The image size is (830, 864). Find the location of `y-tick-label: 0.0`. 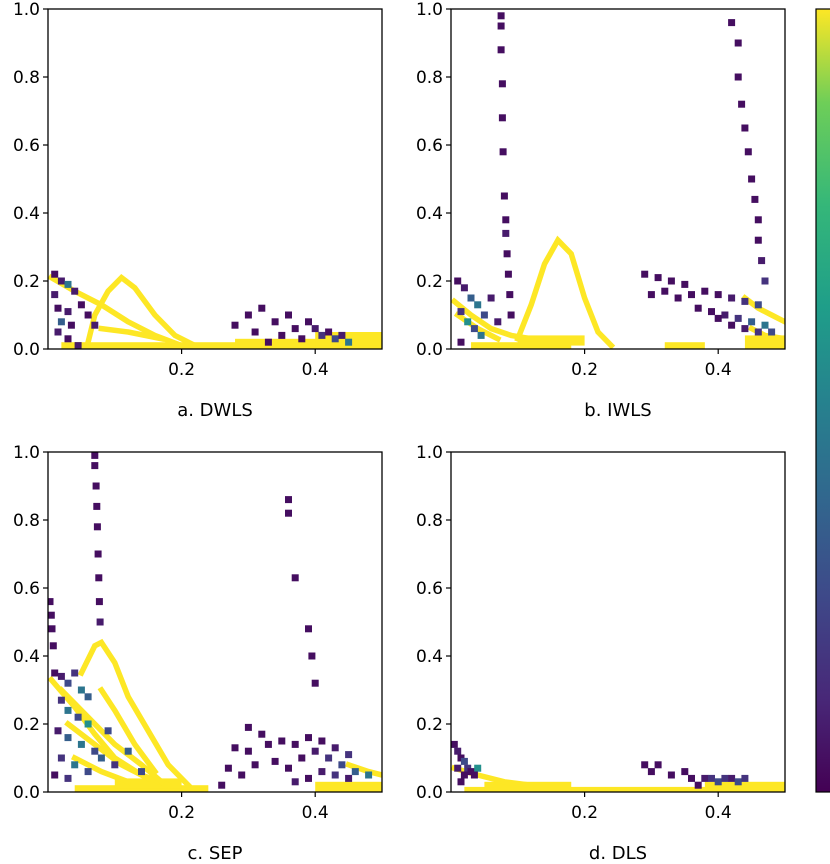

y-tick-label: 0.0 is located at coordinates (429, 793).